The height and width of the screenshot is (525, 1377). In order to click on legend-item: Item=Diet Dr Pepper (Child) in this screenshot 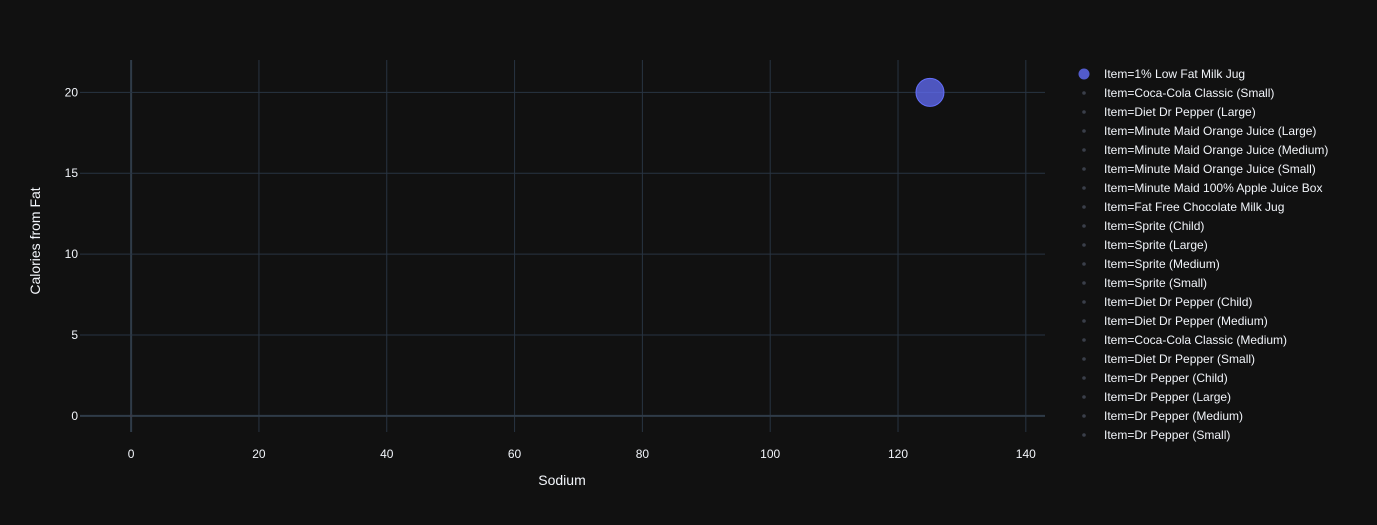, I will do `click(1167, 302)`.